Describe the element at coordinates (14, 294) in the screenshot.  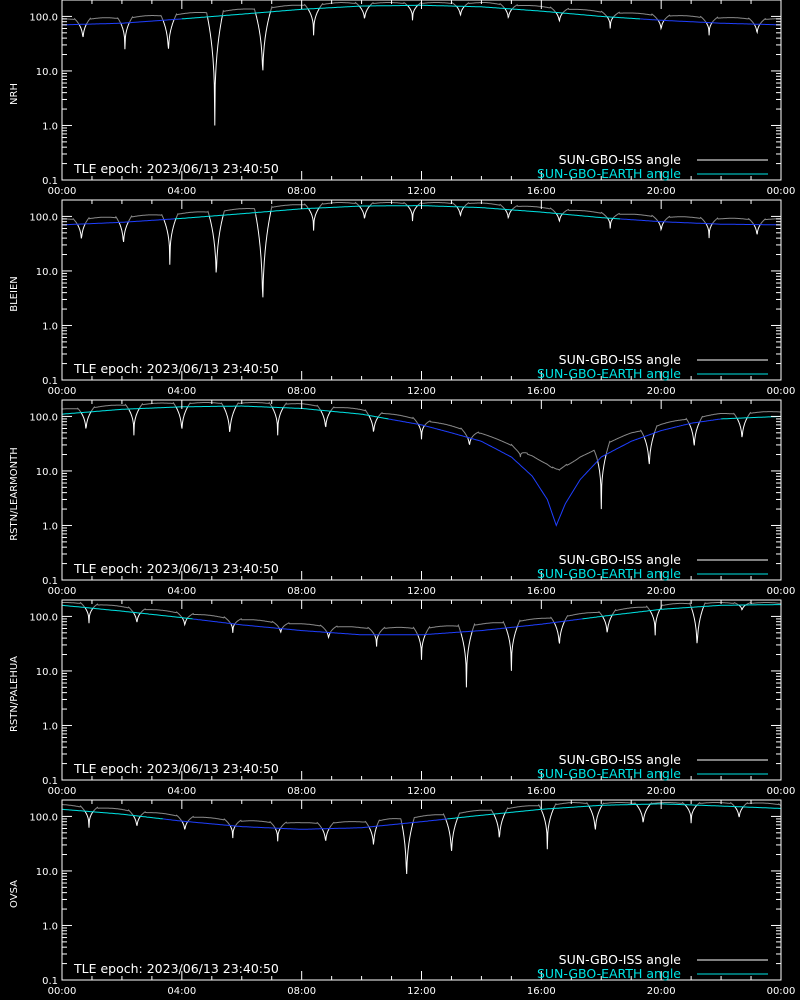
I see `station-label: BLEIEN` at that location.